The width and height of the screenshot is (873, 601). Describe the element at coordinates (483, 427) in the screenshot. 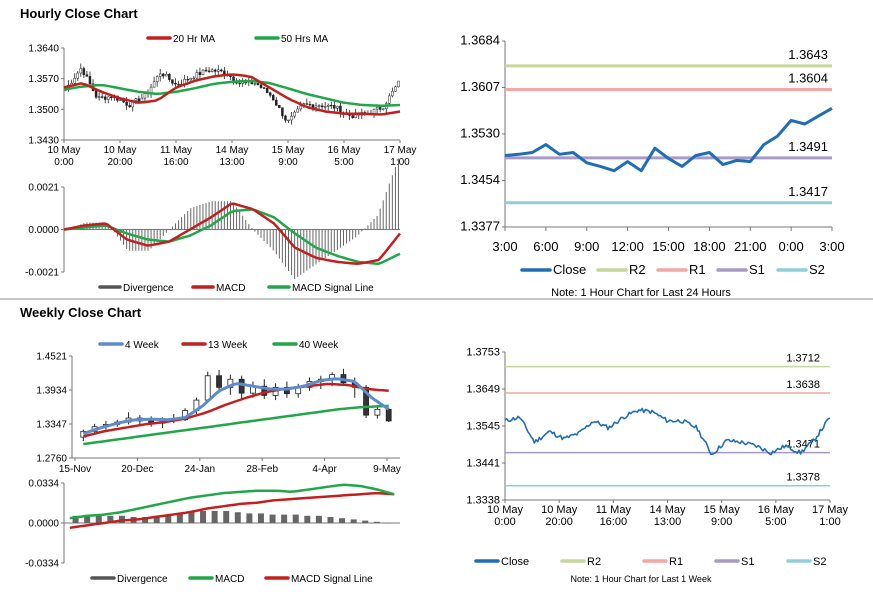

I see `weekly-levels-y-tick-label: 1.3545` at that location.